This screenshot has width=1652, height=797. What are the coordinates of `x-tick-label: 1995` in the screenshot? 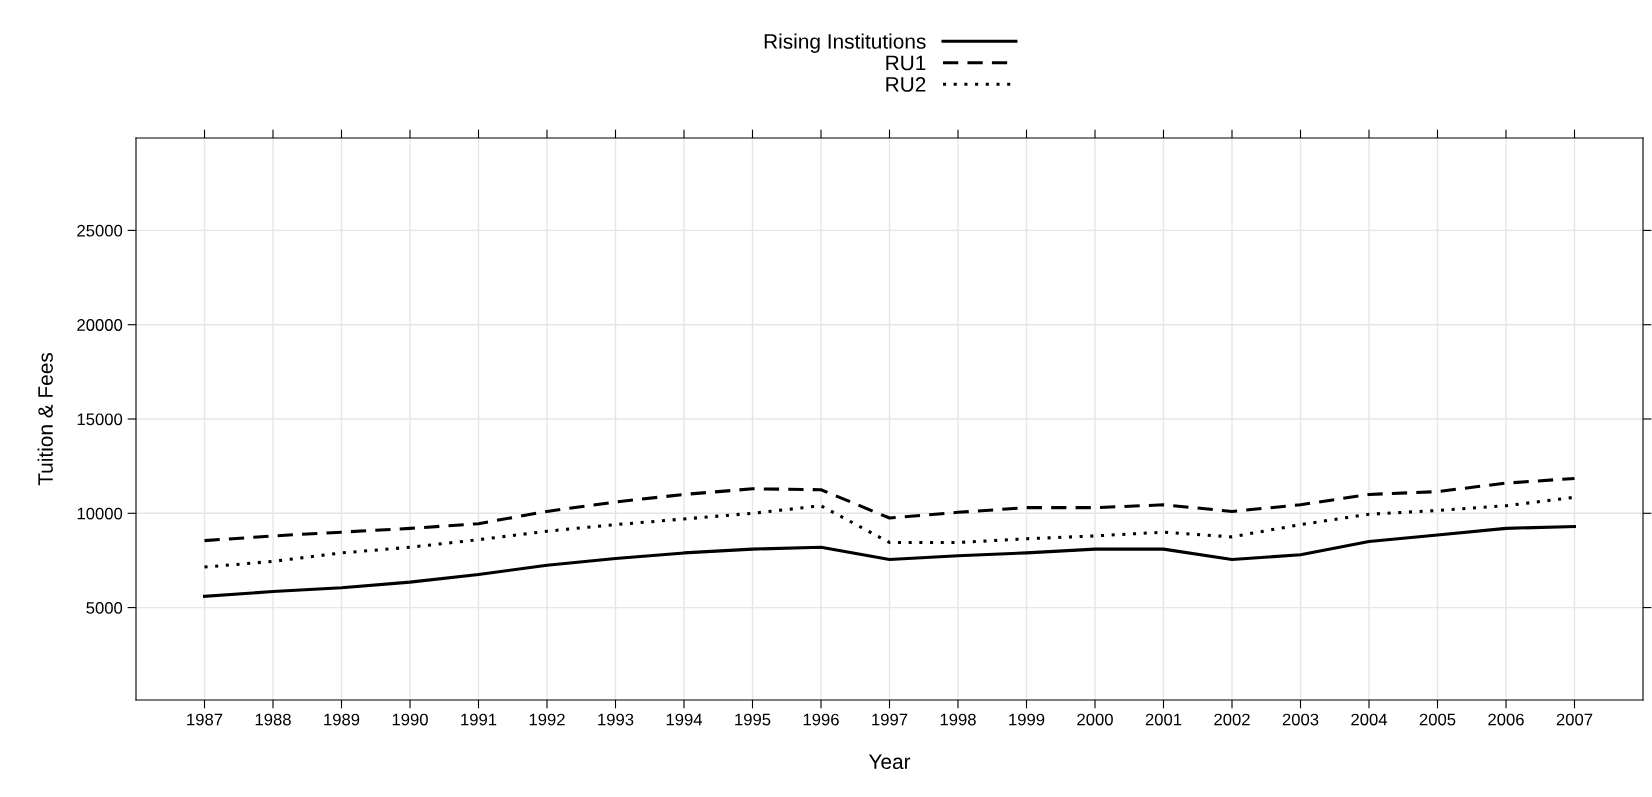 It's located at (753, 719).